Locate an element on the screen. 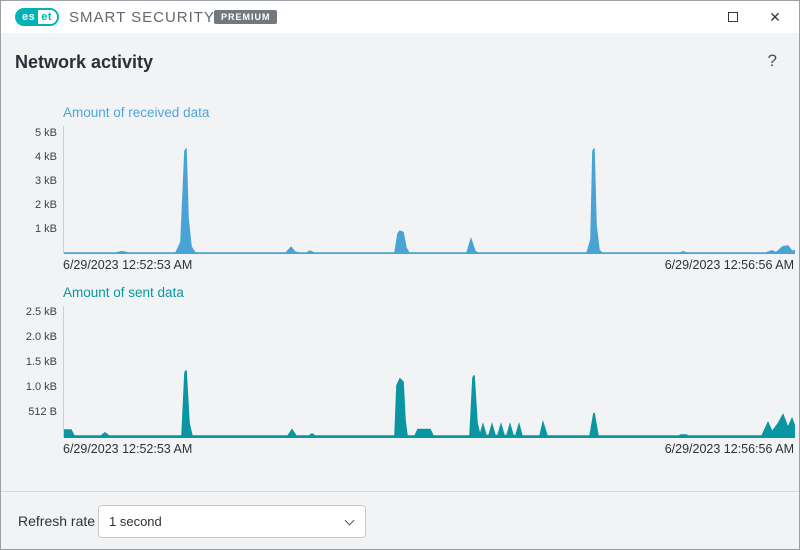  help-icon: ? is located at coordinates (772, 60).